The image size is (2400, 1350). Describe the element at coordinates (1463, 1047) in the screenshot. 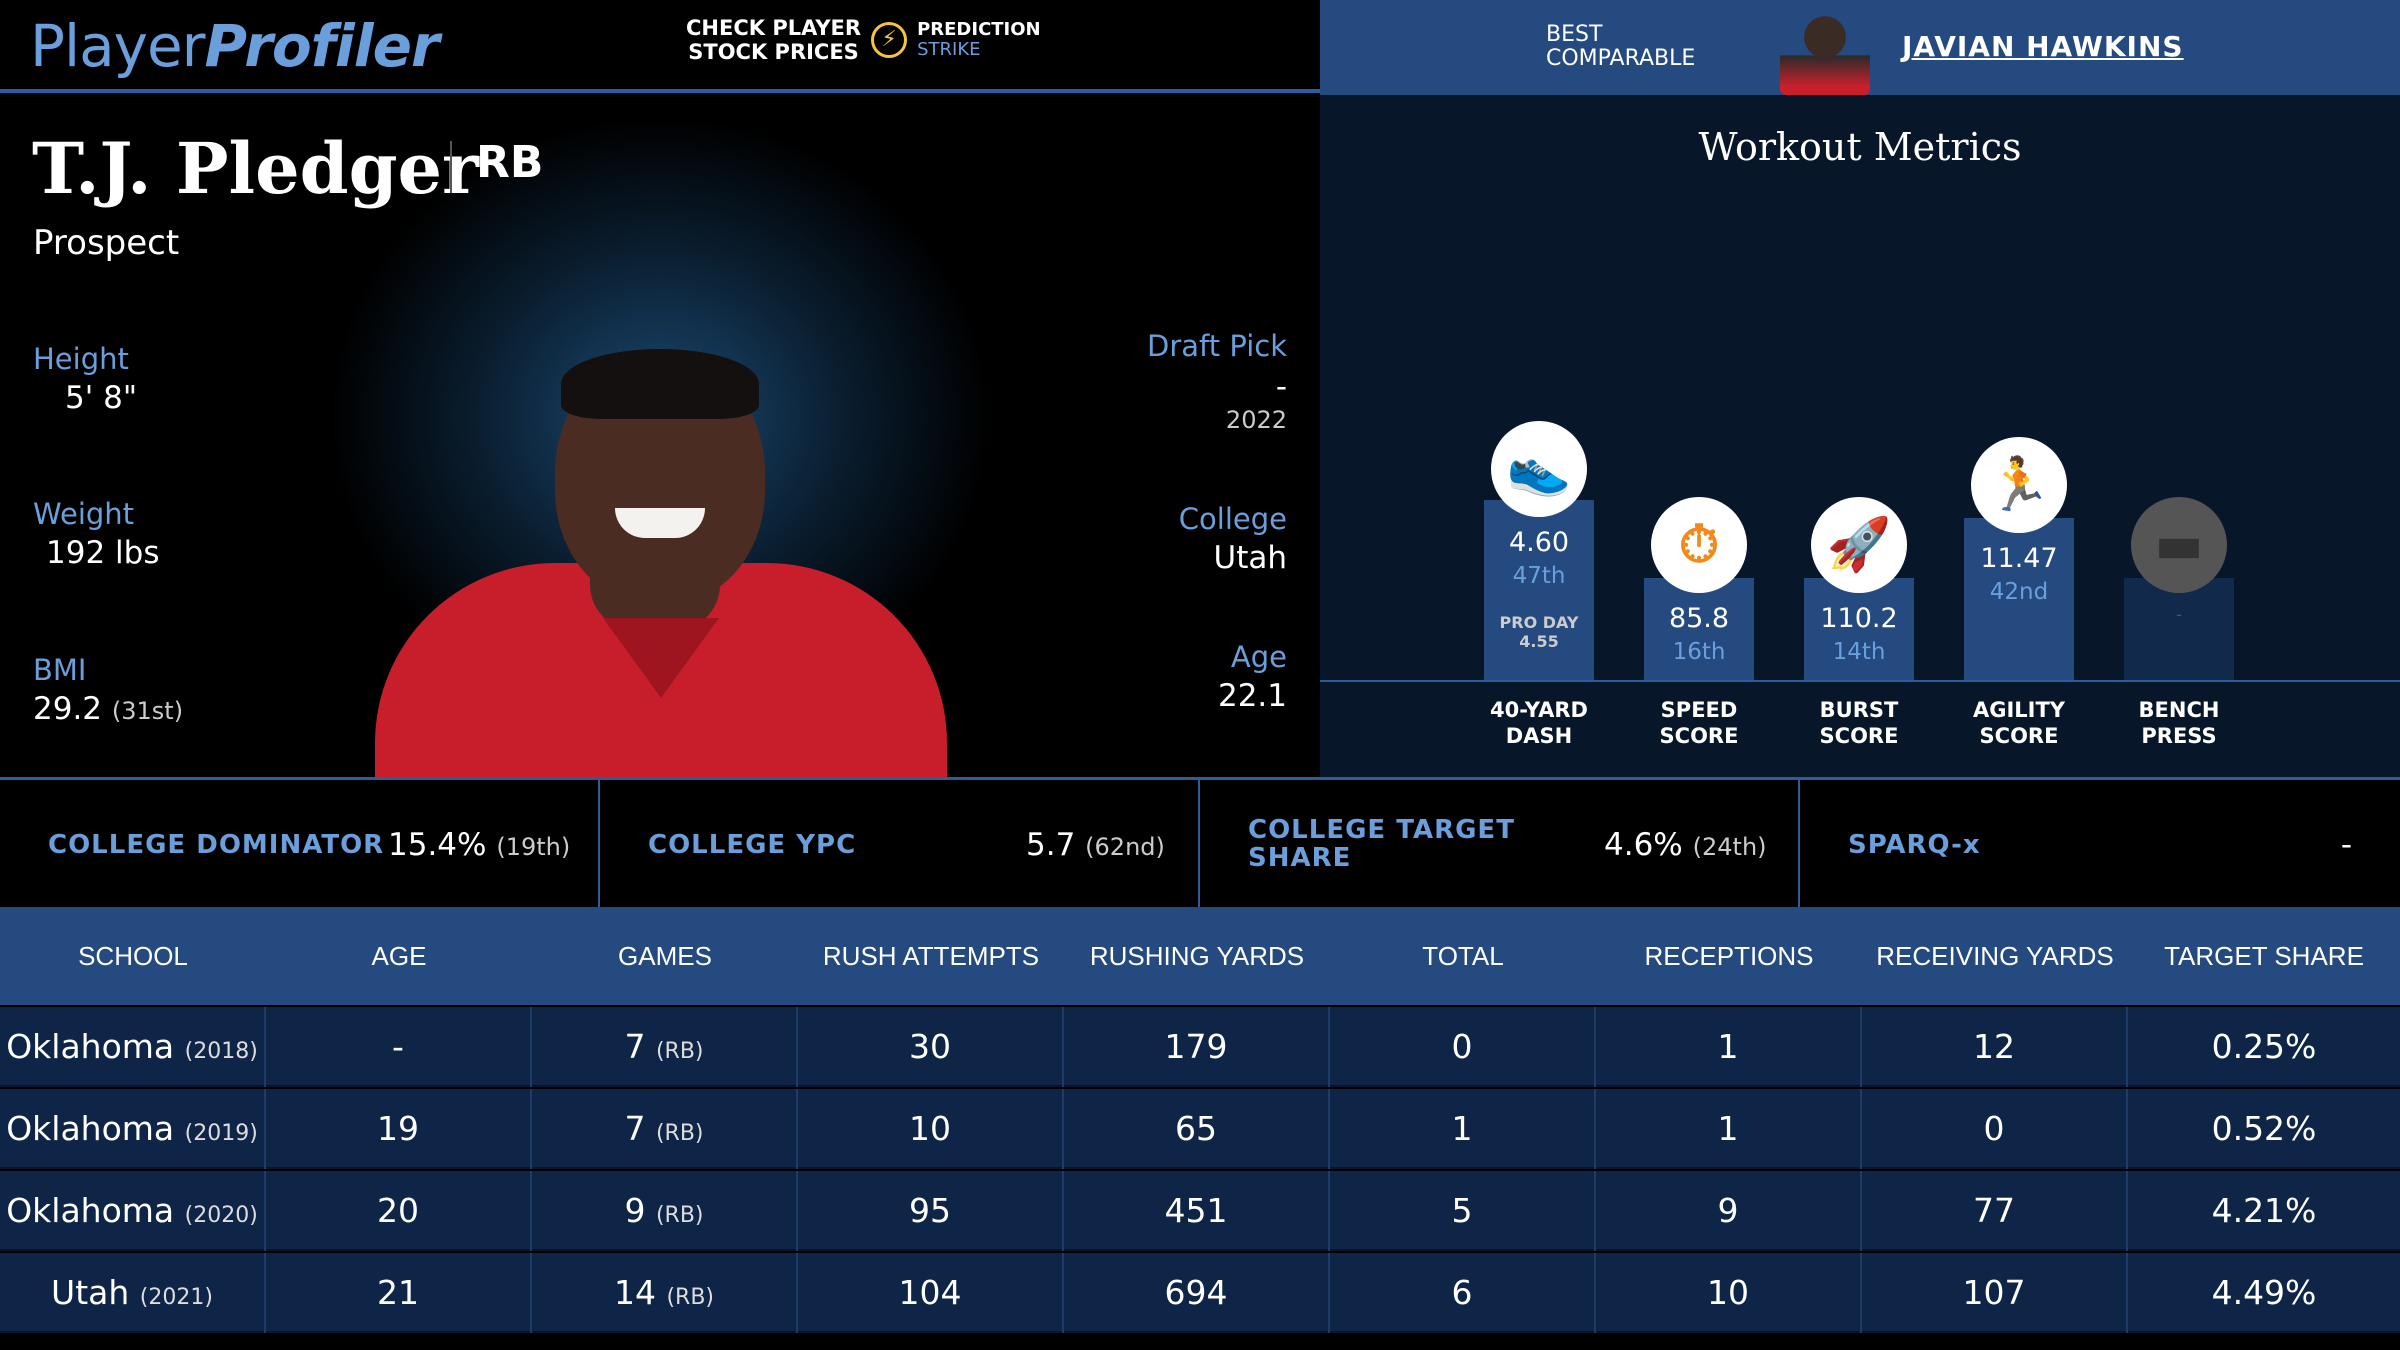

I see `cell-tds: 0` at that location.